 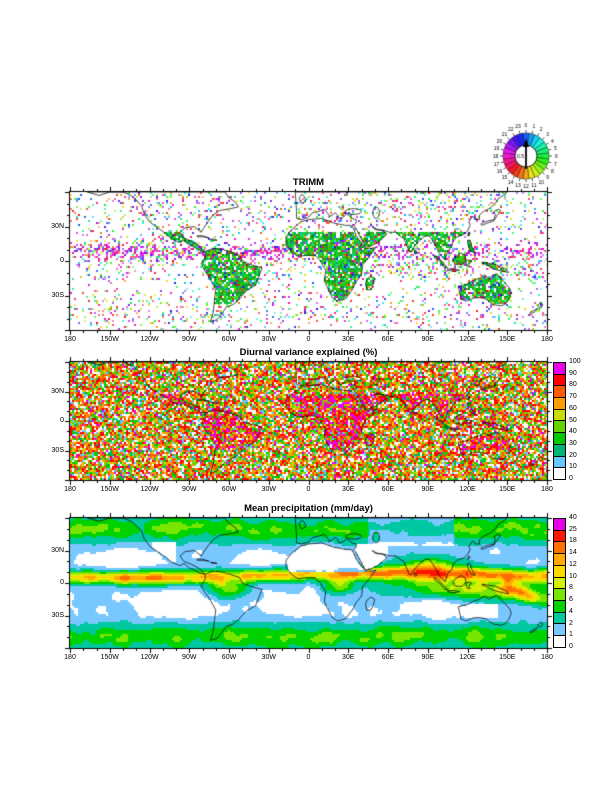 What do you see at coordinates (571, 611) in the screenshot?
I see `colorbar-tick-label: 4` at bounding box center [571, 611].